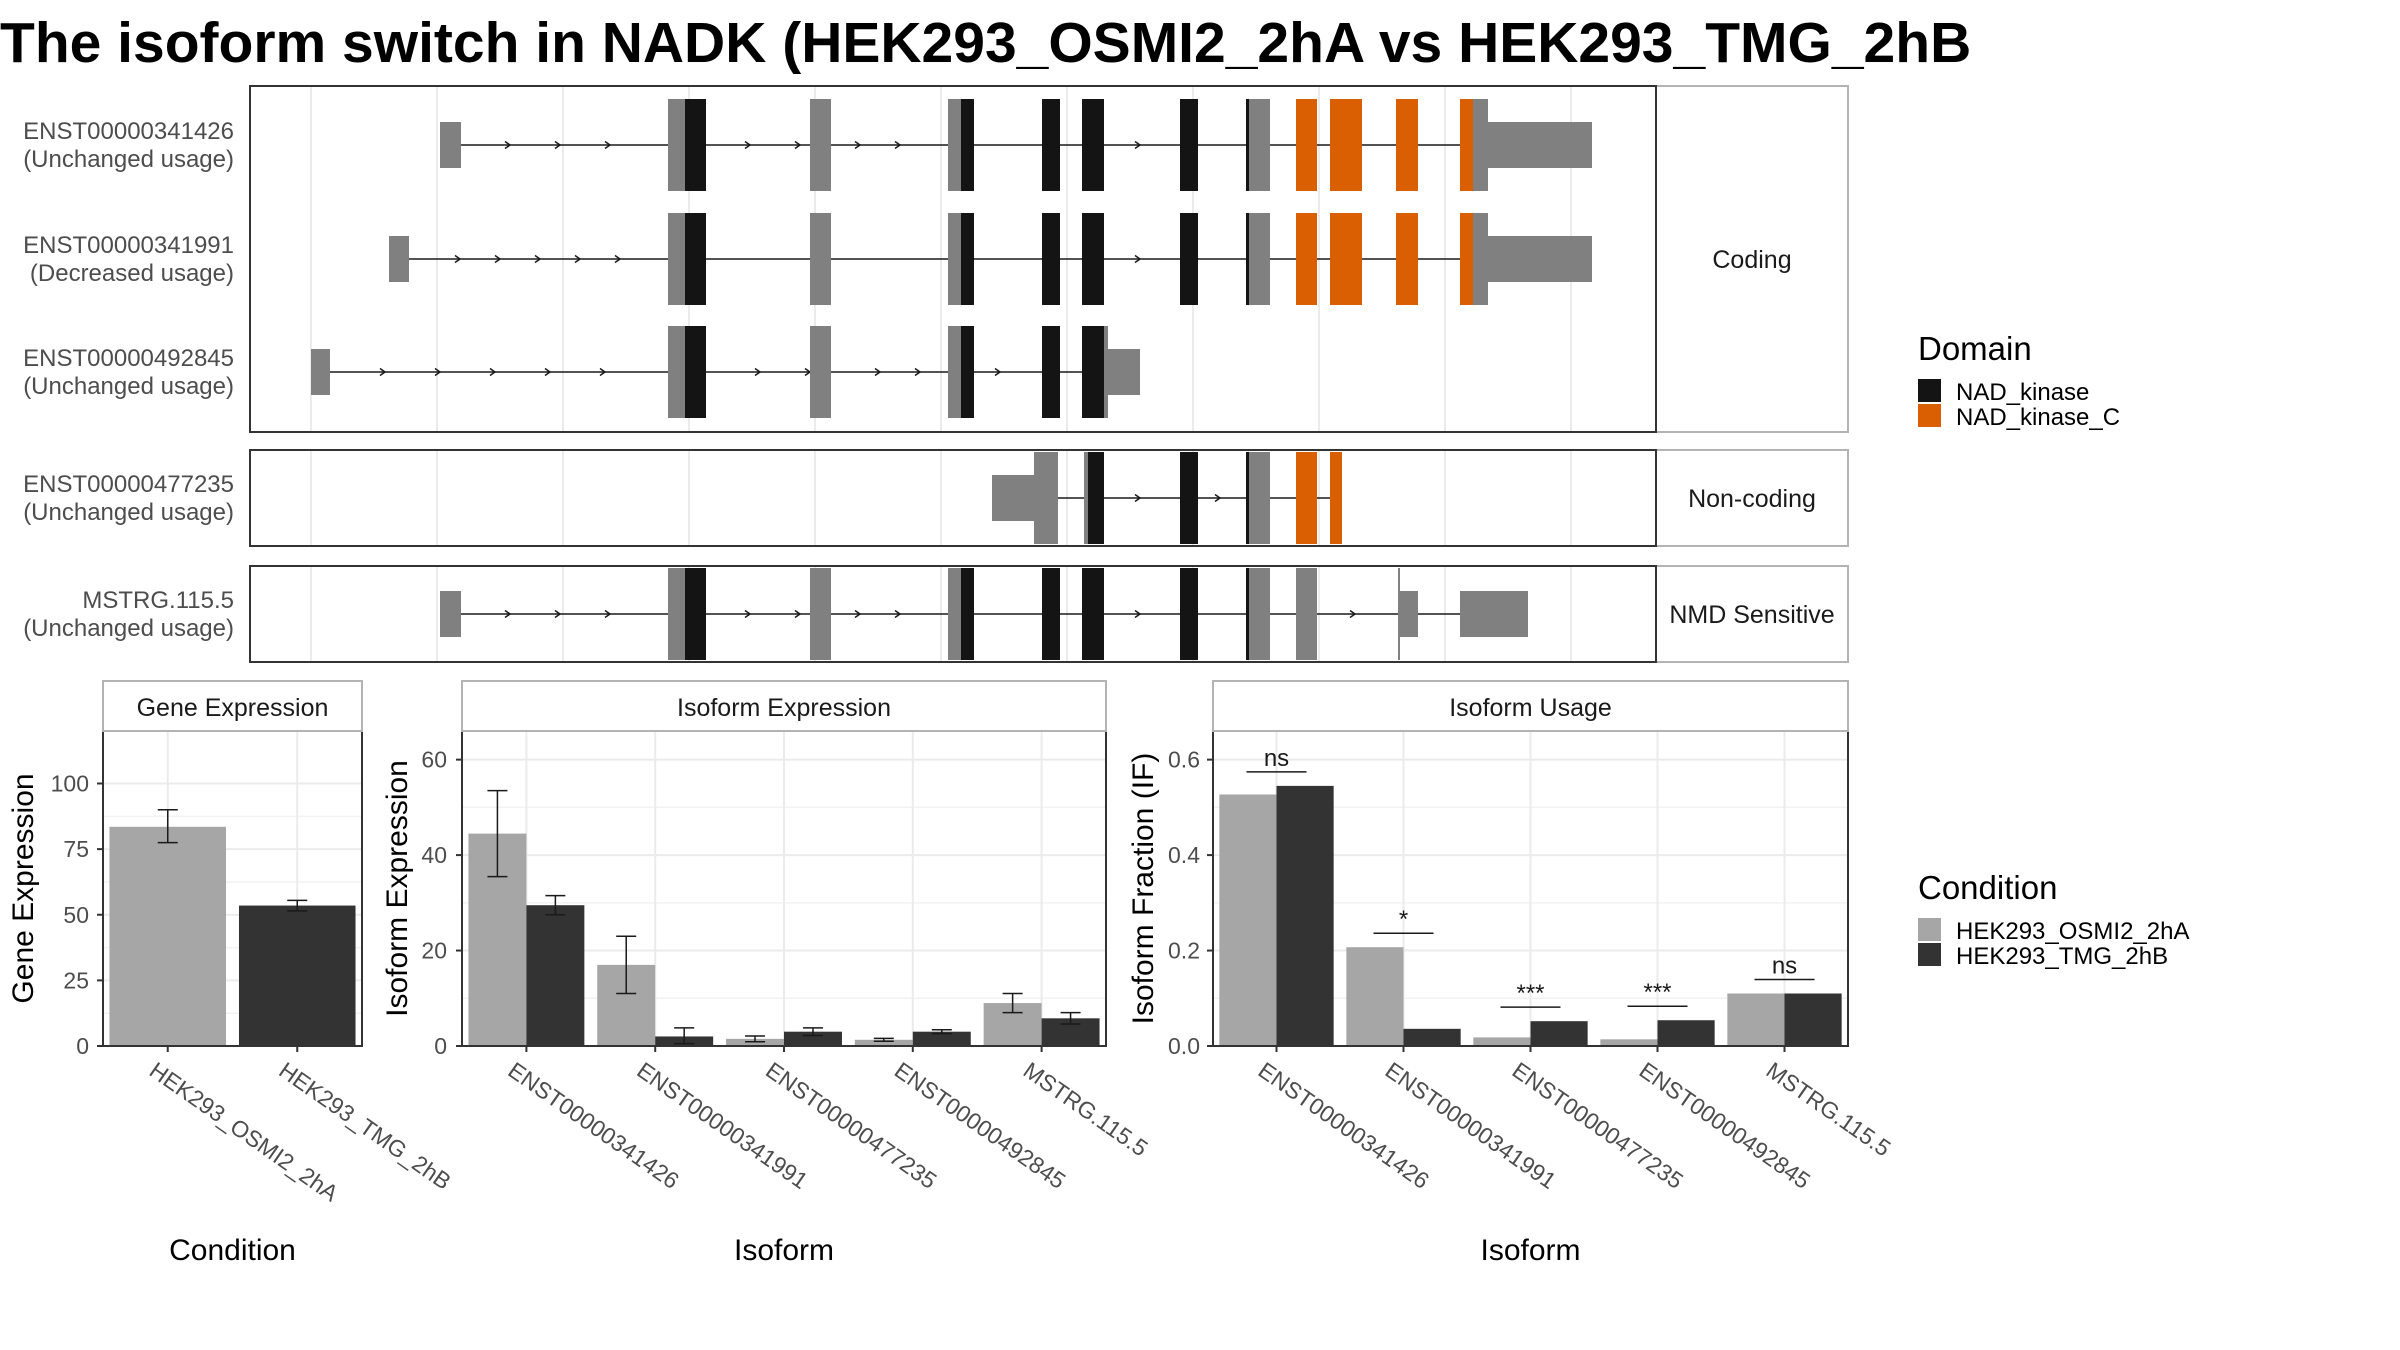 The width and height of the screenshot is (2400, 1350). Describe the element at coordinates (1929, 954) in the screenshot. I see `condition-legend-key` at that location.